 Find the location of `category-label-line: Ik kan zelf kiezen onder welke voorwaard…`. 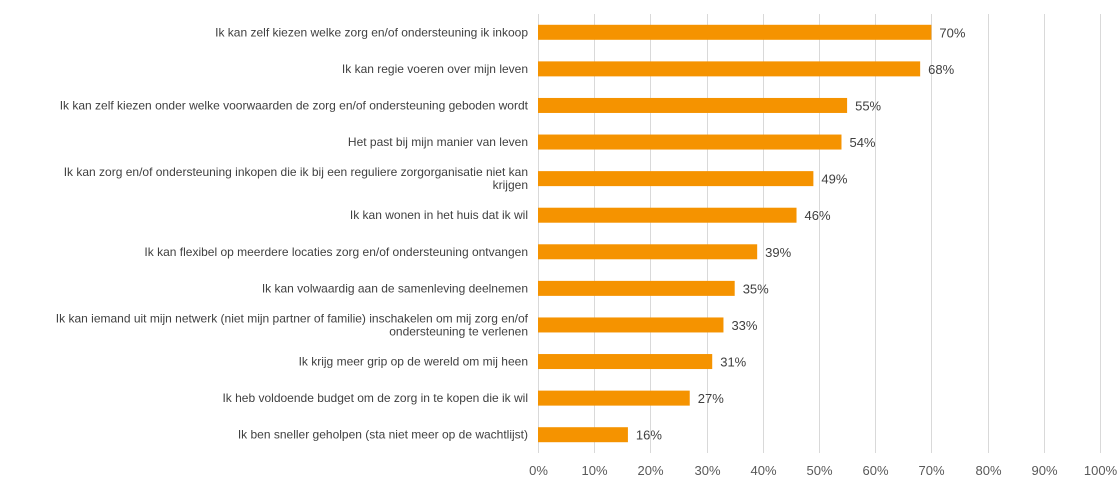

category-label-line: Ik kan zelf kiezen onder welke voorwaard… is located at coordinates (294, 105).